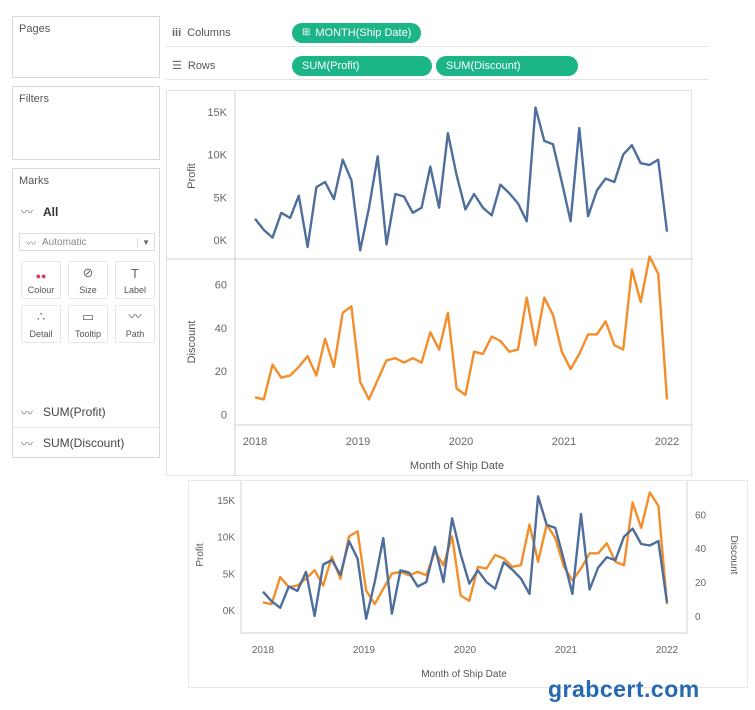 The width and height of the screenshot is (755, 710). Describe the element at coordinates (221, 372) in the screenshot. I see `y-tick-label: 20` at that location.